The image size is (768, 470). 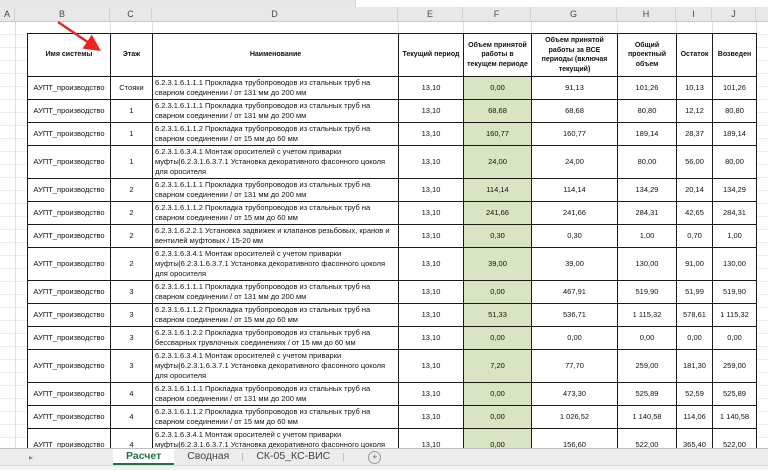 What do you see at coordinates (497, 190) in the screenshot?
I see `cell-accepted-current: 114,14` at bounding box center [497, 190].